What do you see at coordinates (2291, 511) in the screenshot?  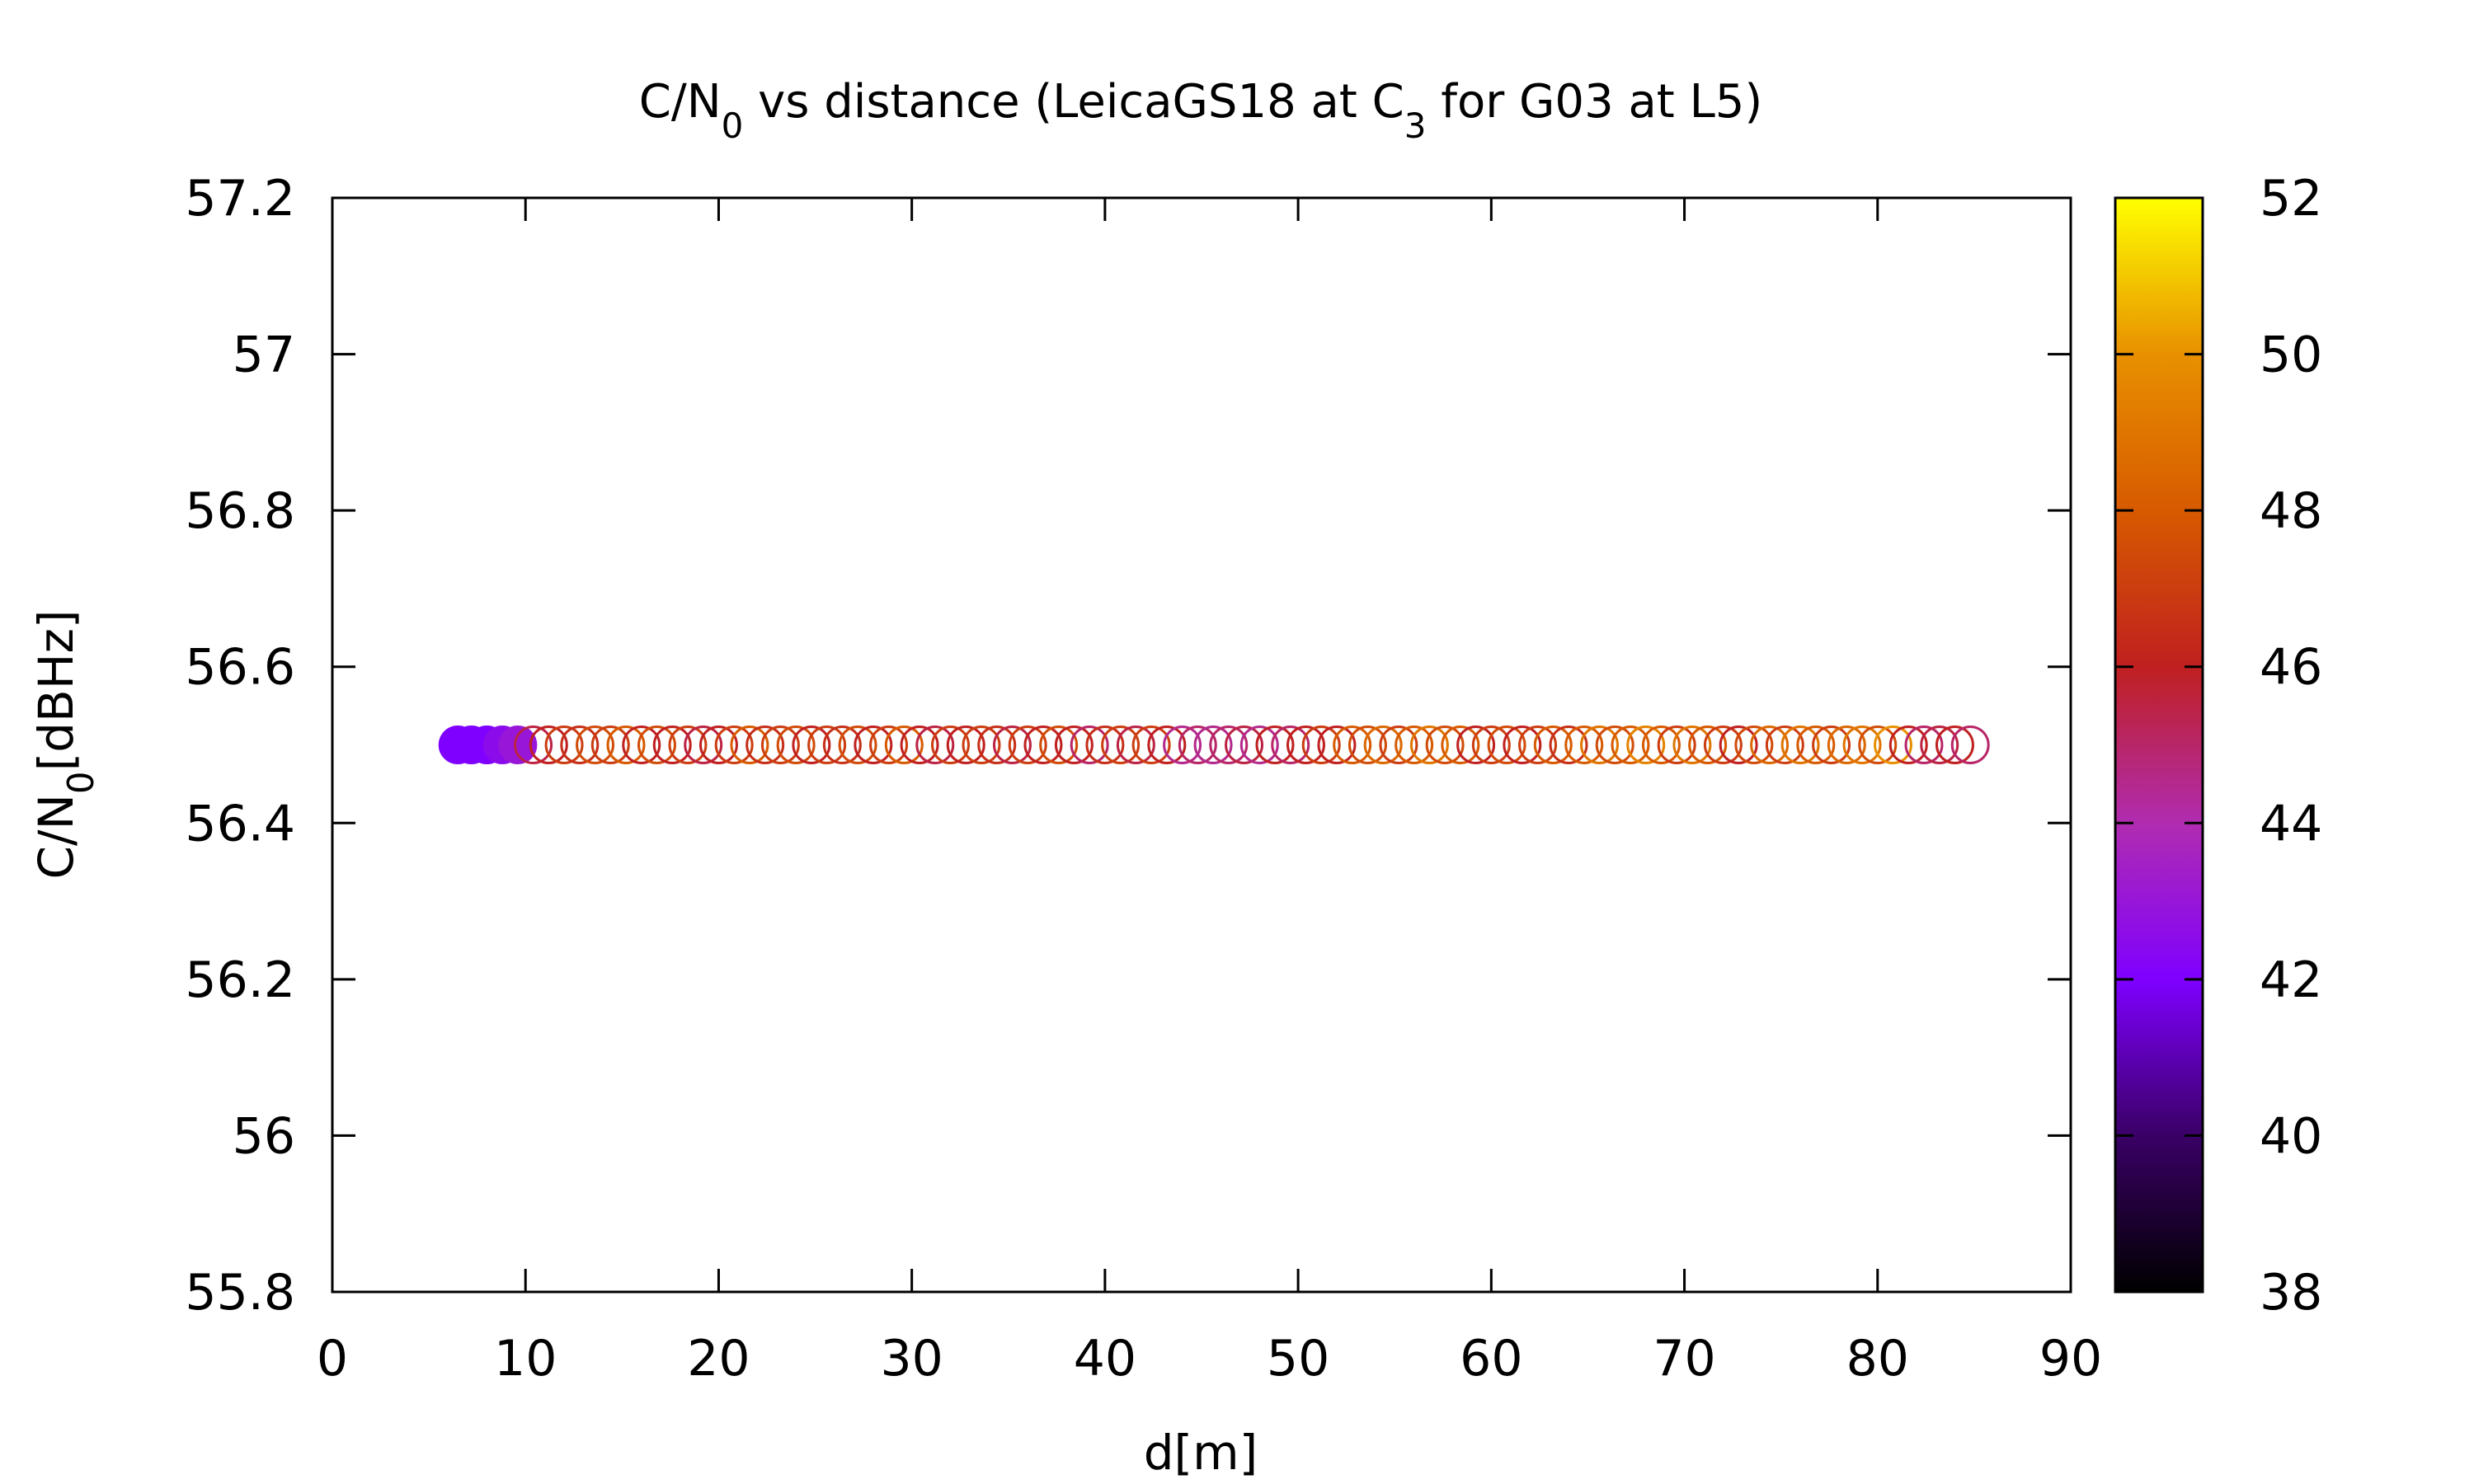 I see `colorbar-tick-label: 48` at bounding box center [2291, 511].